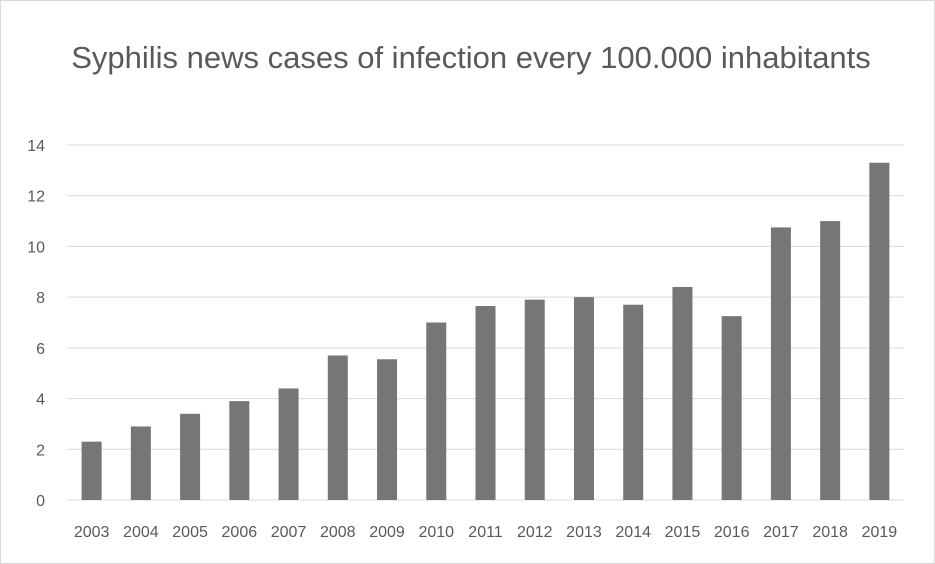  I want to click on bar-2015, so click(682, 393).